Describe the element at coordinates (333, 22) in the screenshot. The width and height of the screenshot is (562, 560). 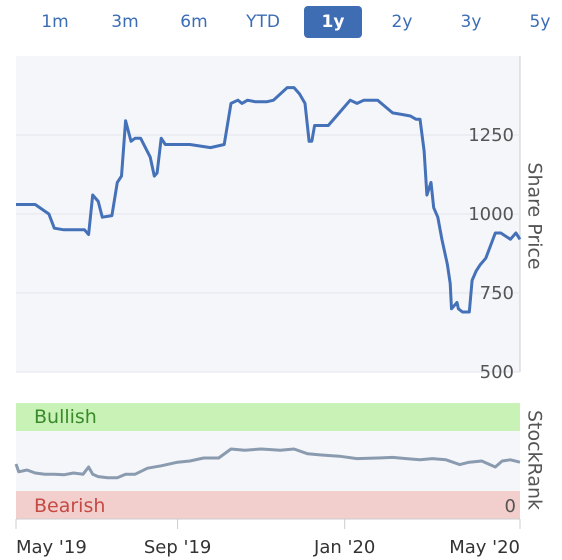
I see `tab-1y: 1y` at that location.